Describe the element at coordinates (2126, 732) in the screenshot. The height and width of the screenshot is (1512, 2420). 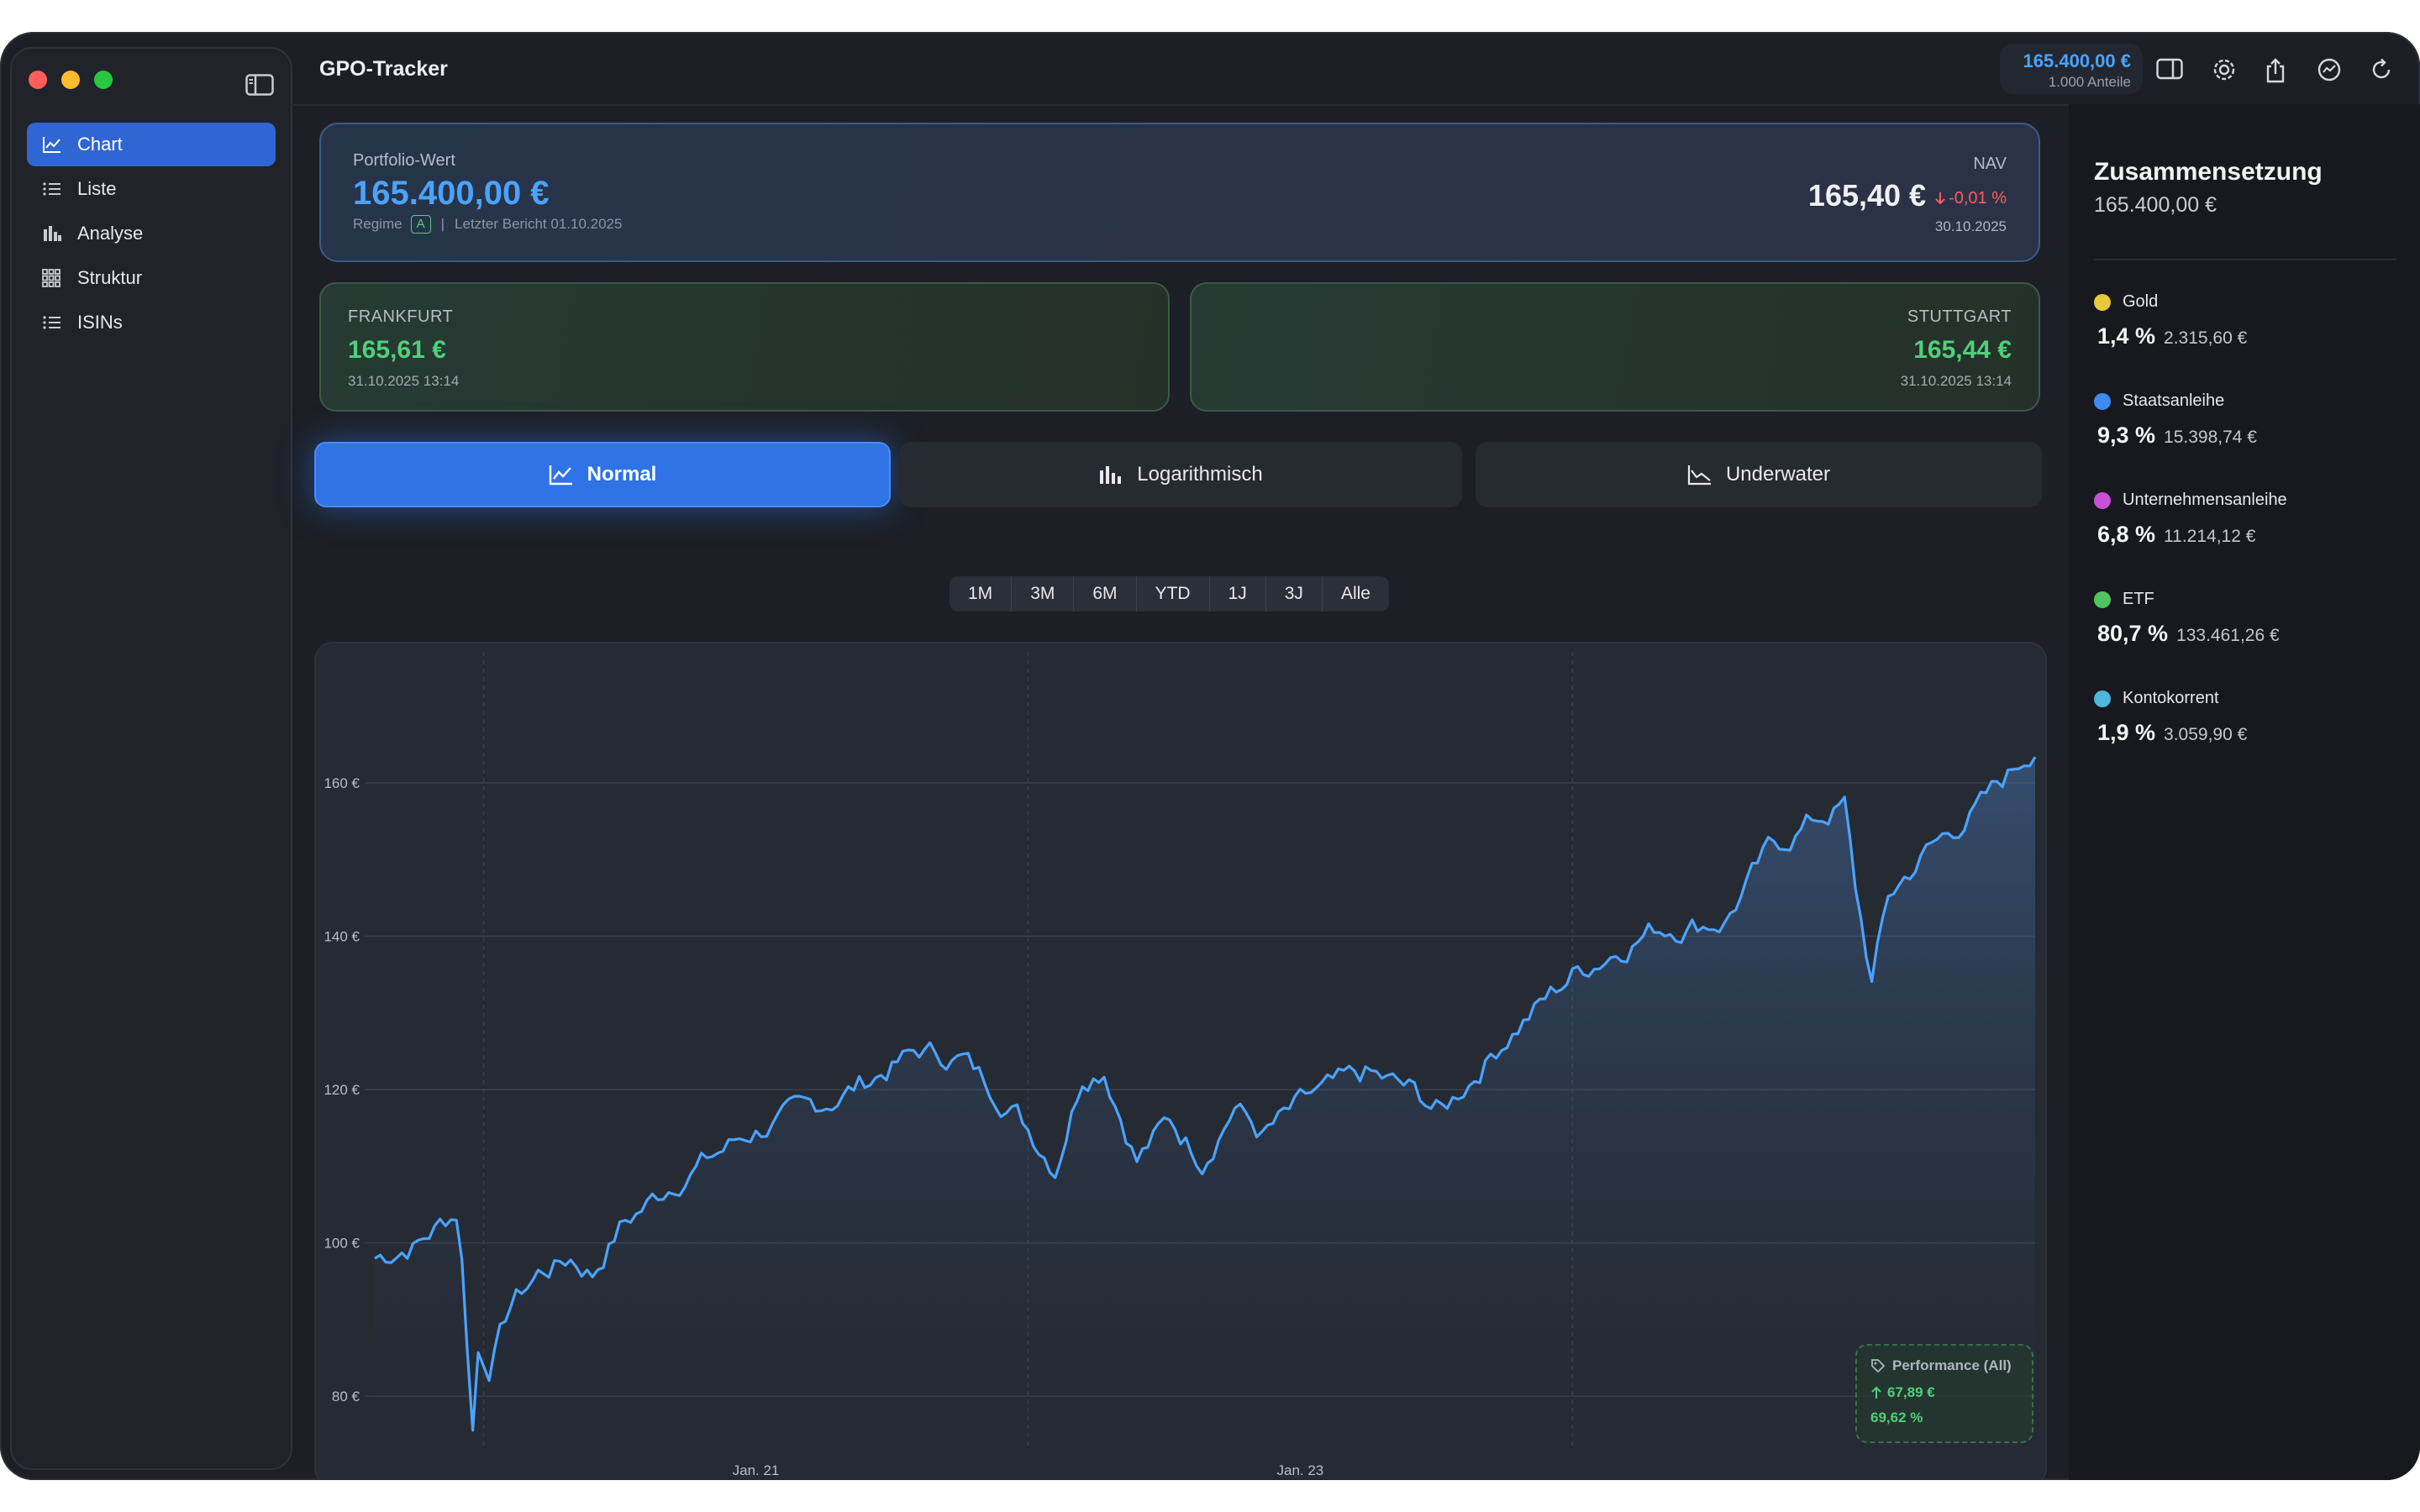
I see `asset-percent: 1,9 %` at that location.